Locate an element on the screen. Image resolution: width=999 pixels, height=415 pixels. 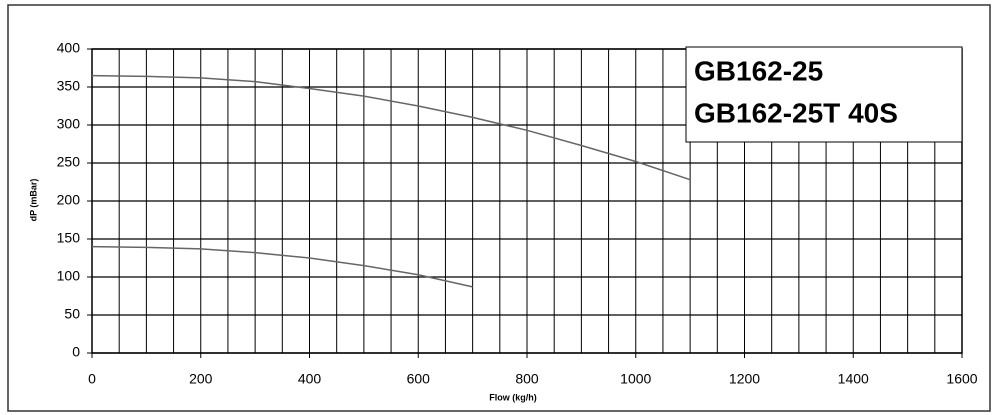
x-tick-label: 1600 is located at coordinates (961, 379).